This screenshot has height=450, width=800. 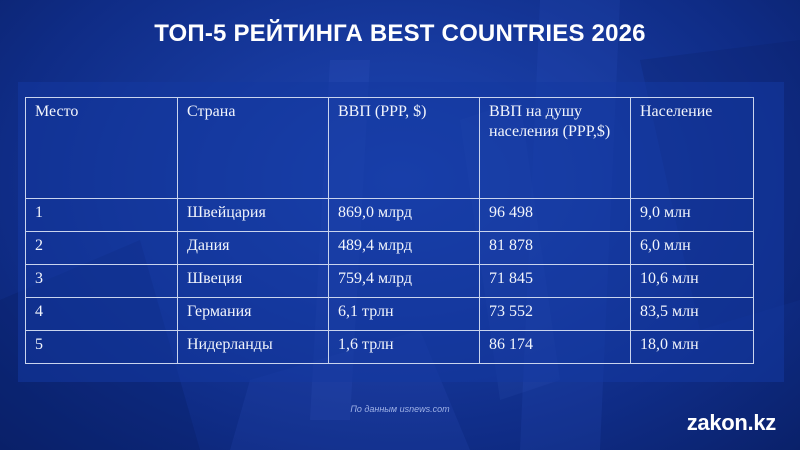 I want to click on cell-country: Нидерланды, so click(x=253, y=347).